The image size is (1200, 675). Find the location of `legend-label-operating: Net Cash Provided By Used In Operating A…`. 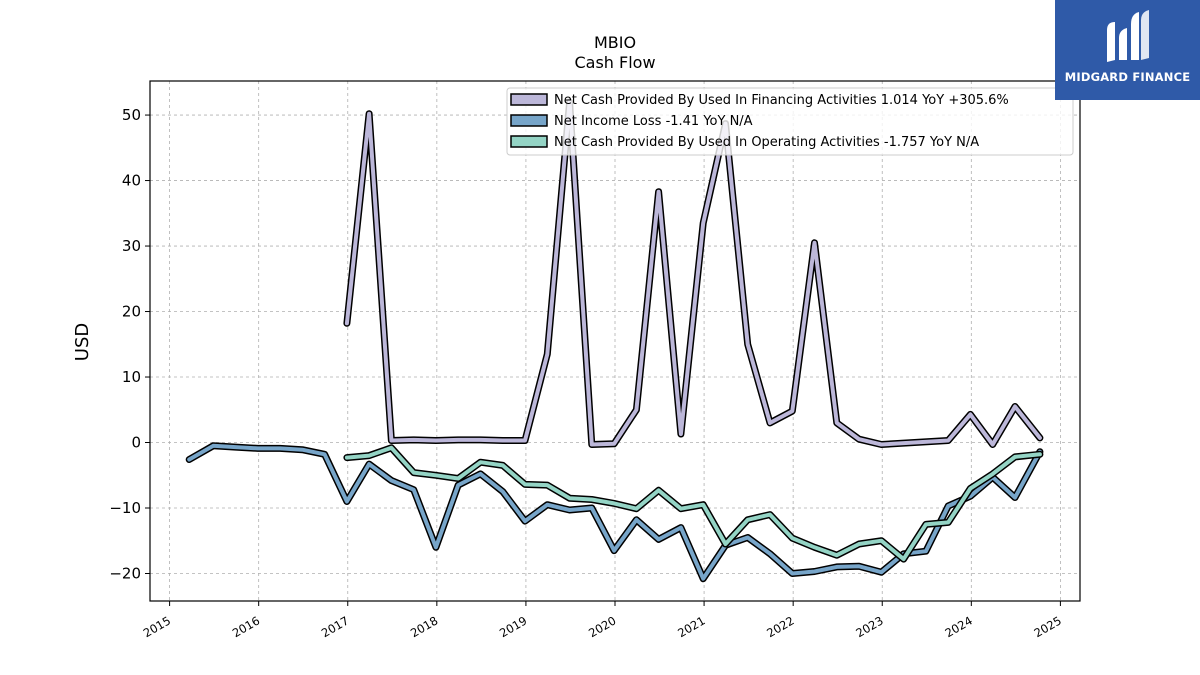

legend-label-operating: Net Cash Provided By Used In Operating A… is located at coordinates (766, 142).